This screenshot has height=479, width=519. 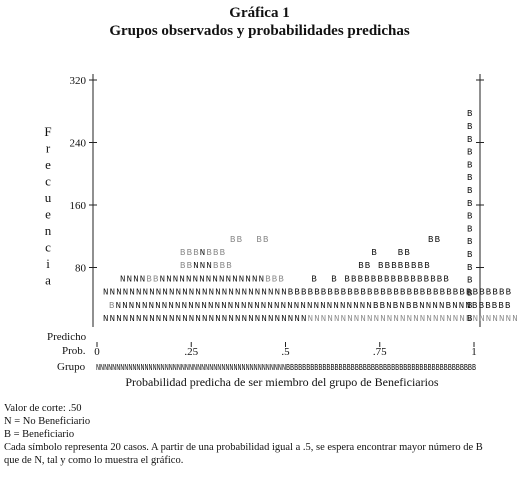 What do you see at coordinates (48, 214) in the screenshot?
I see `y-axis-label-letter: e` at bounding box center [48, 214].